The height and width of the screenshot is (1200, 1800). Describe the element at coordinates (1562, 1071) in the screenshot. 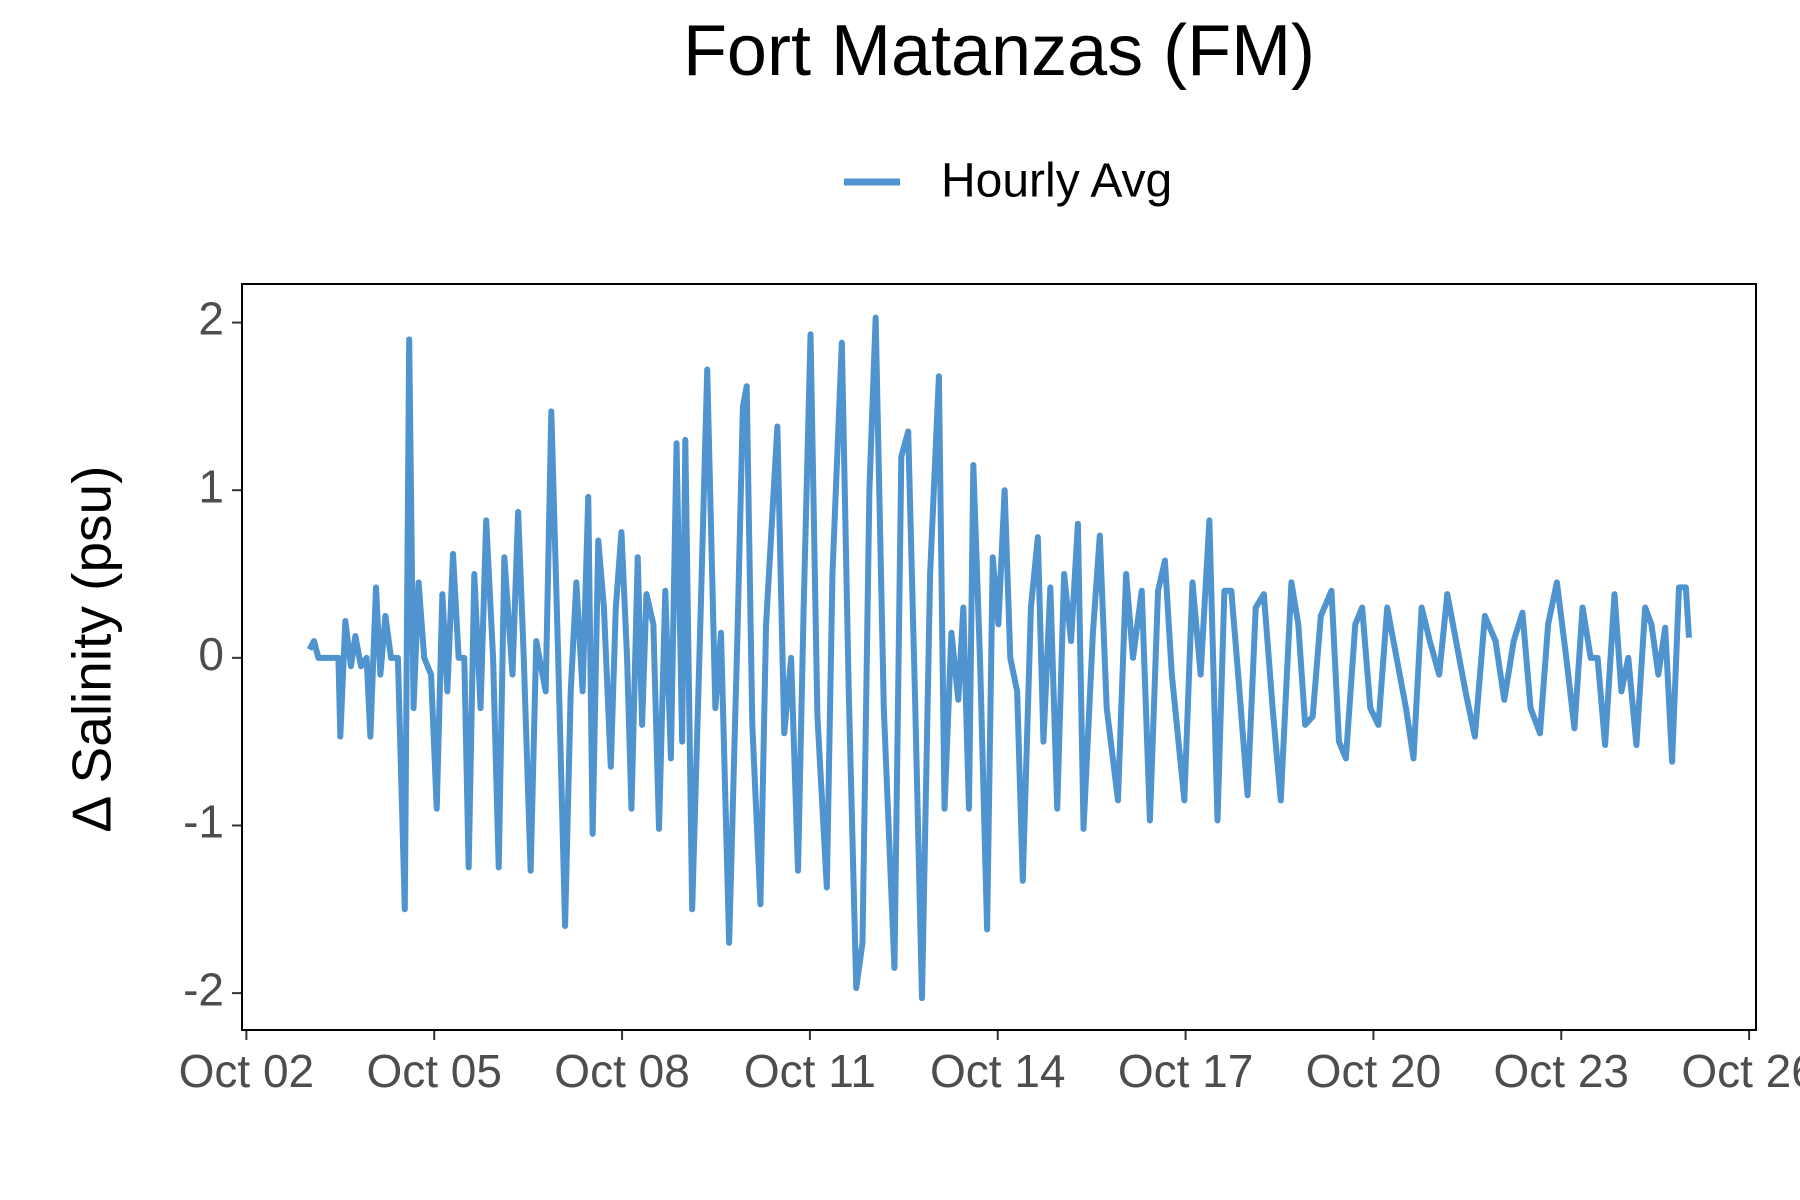

I see `x-tick-label: Oct 23` at that location.